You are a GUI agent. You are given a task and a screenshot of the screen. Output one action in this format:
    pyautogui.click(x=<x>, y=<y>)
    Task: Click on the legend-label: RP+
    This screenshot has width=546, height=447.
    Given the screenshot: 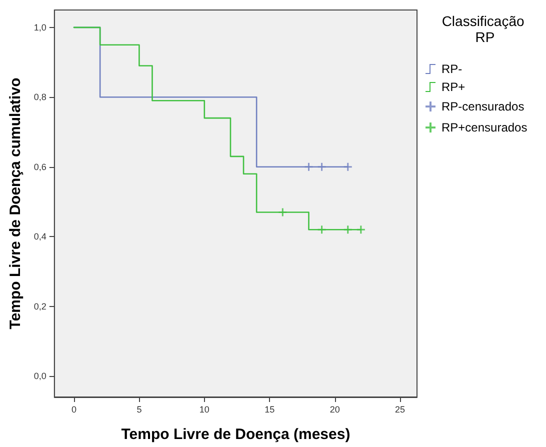 What is the action you would take?
    pyautogui.click(x=454, y=87)
    